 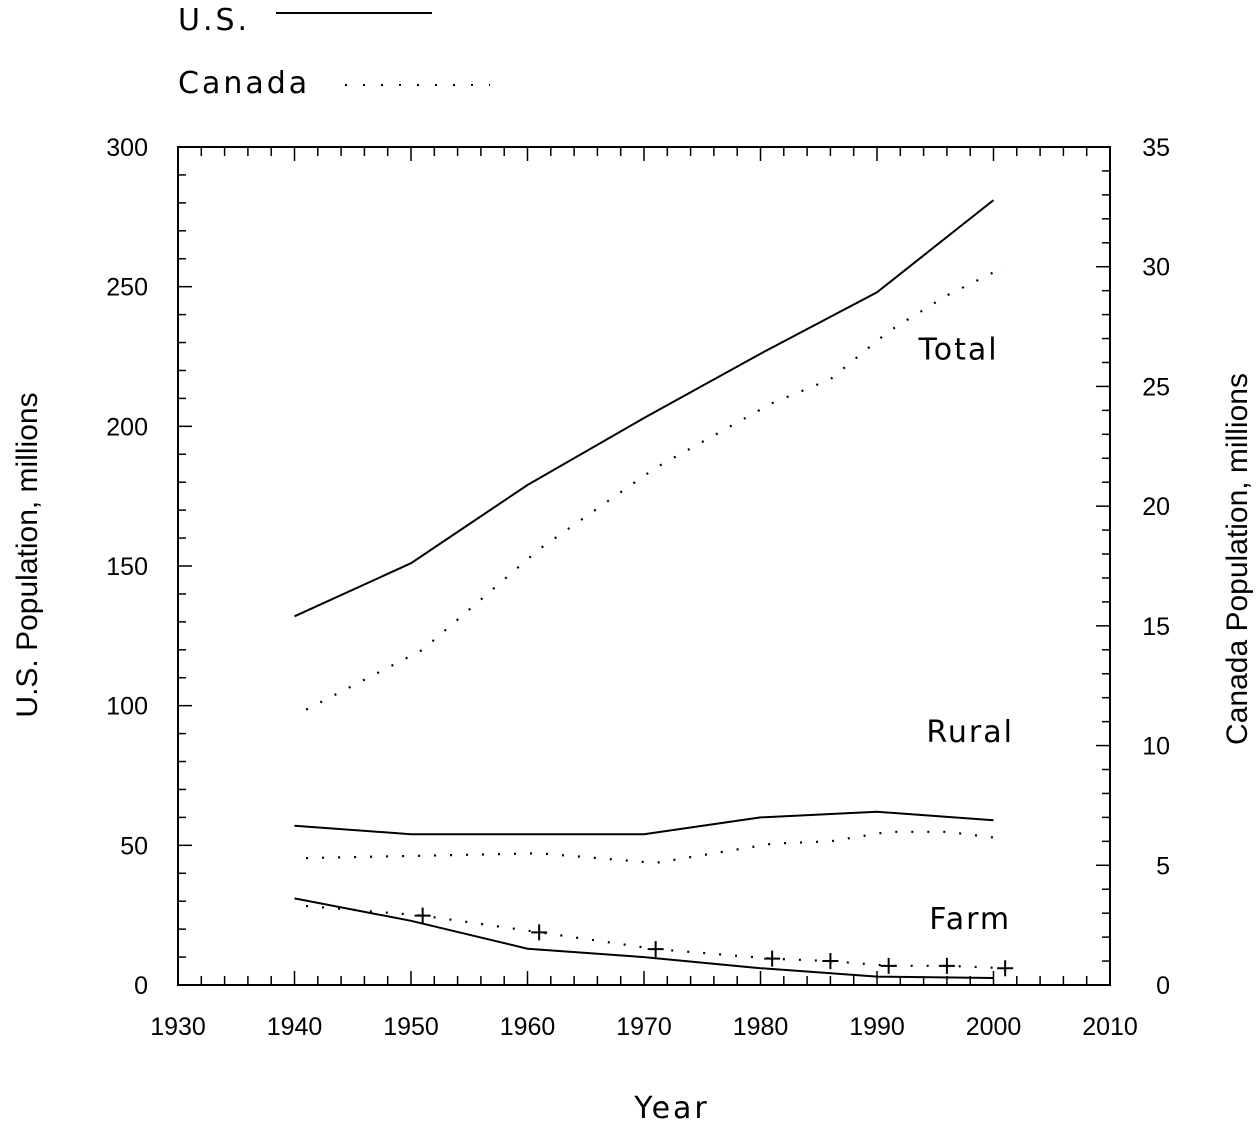 I want to click on y-right-tick-label: 5, so click(x=1163, y=866).